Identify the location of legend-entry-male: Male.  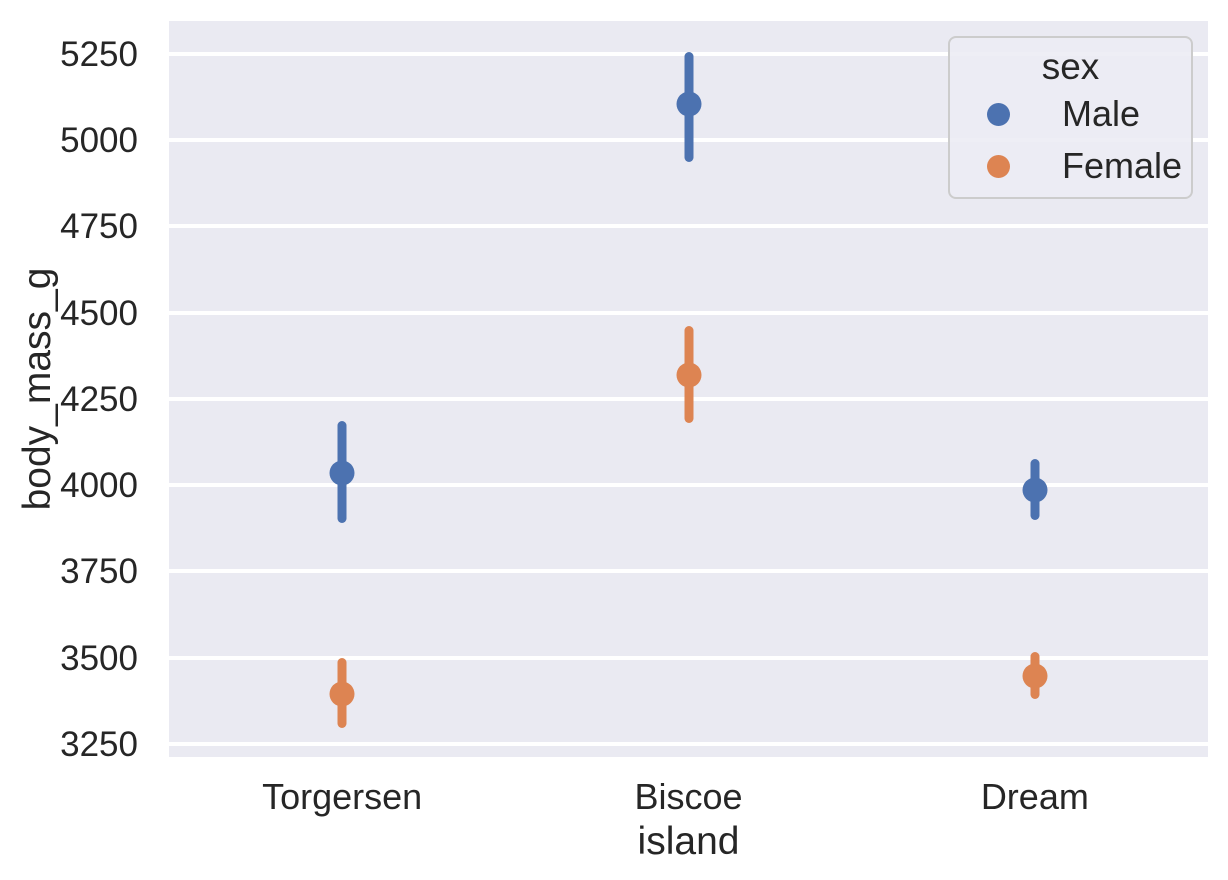
(1070, 114).